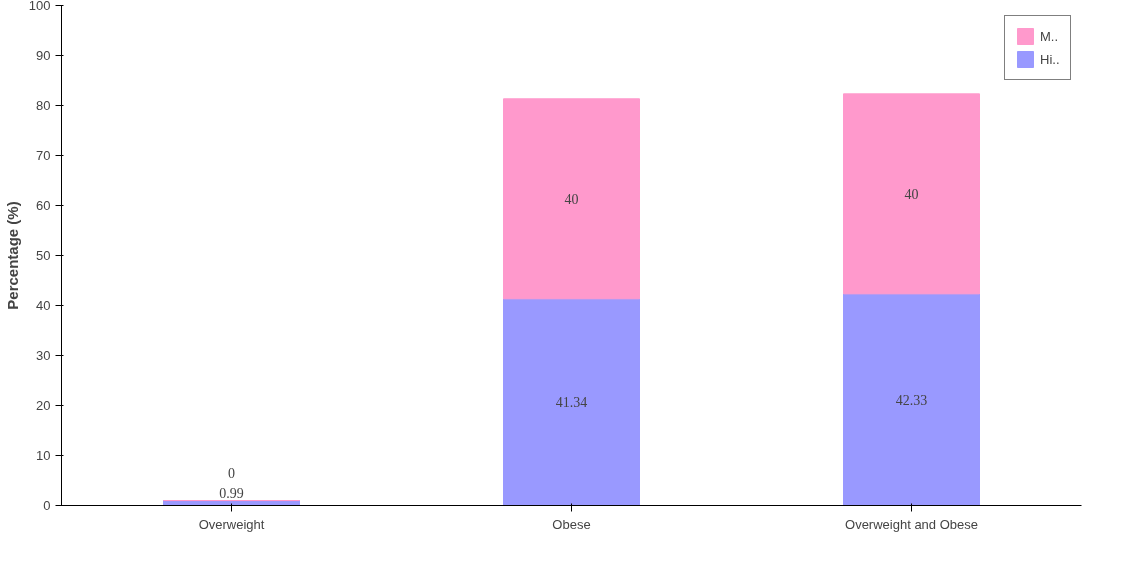 This screenshot has height=583, width=1146. Describe the element at coordinates (43, 105) in the screenshot. I see `y-tick-label: 80` at that location.